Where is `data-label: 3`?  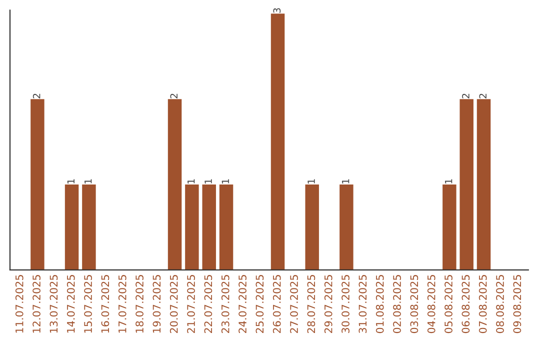
data-label: 3 is located at coordinates (277, 10).